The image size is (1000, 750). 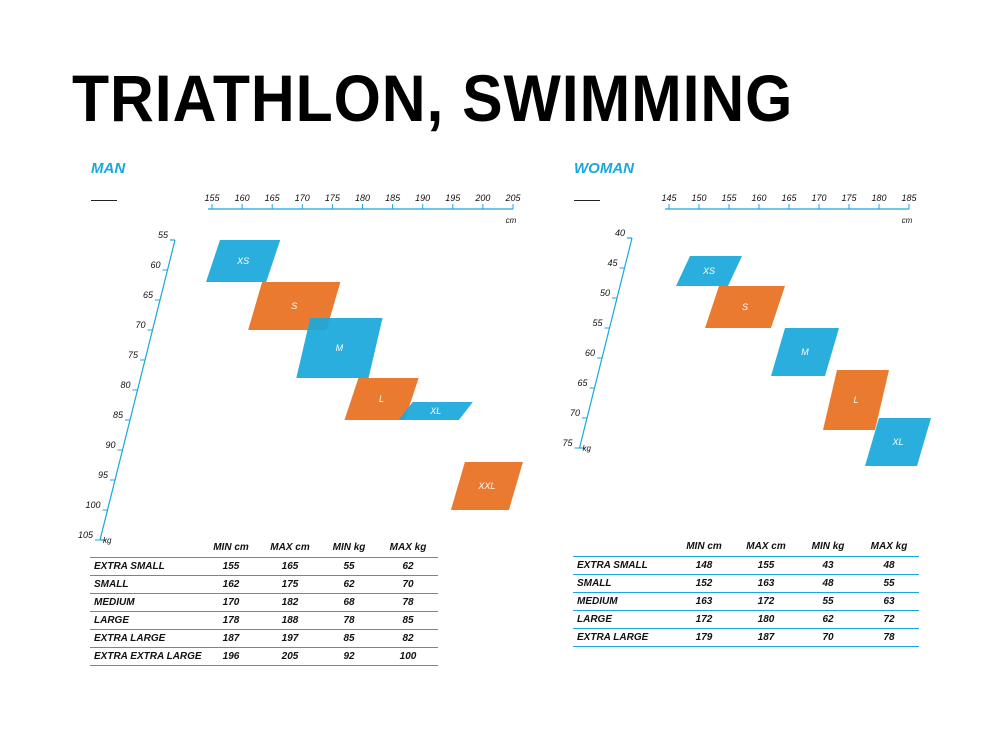 I want to click on man-row-value: 187, so click(x=231, y=638).